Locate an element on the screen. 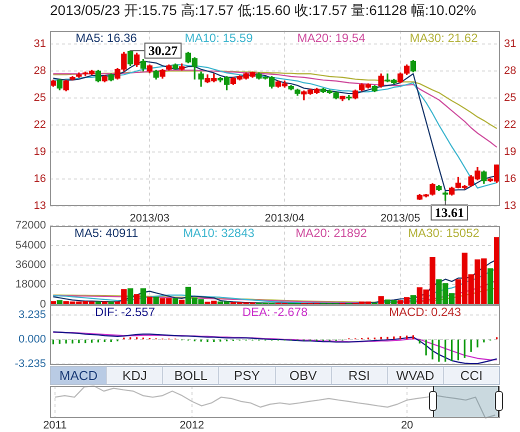  y-tick-label: 22 is located at coordinates (40, 125).